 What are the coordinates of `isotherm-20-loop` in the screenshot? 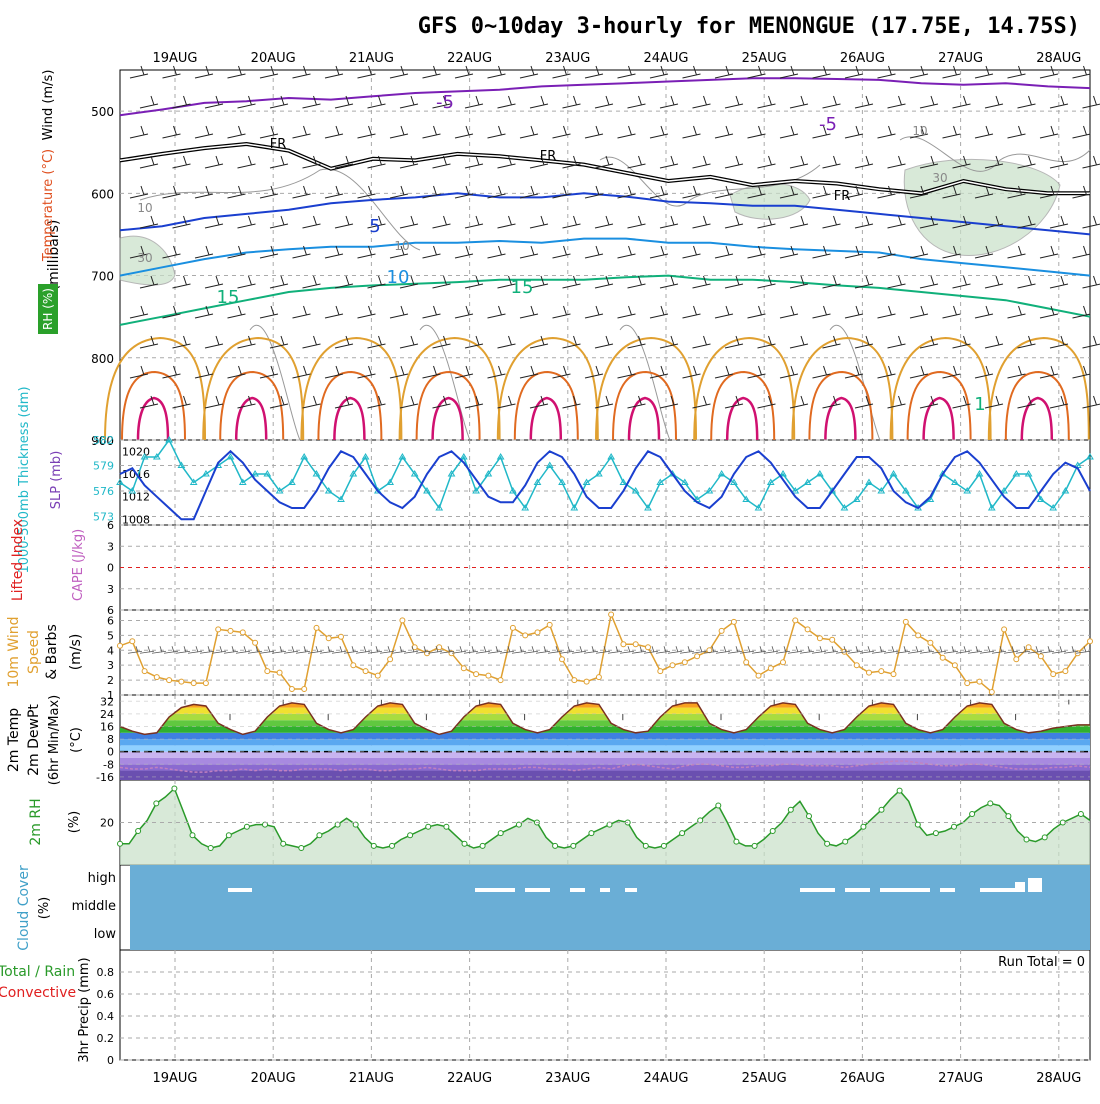 It's located at (450, 389).